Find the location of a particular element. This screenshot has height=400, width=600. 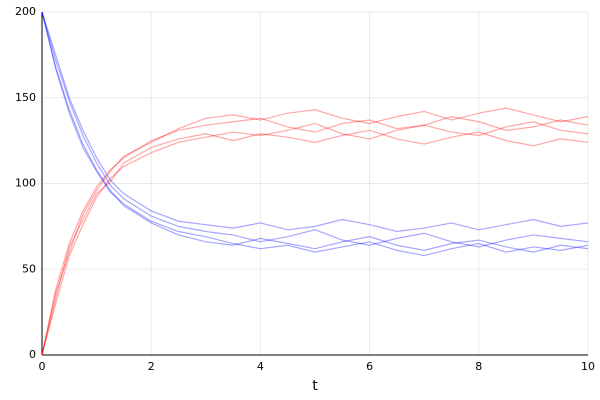

y-tick-label: 200 is located at coordinates (25, 11).